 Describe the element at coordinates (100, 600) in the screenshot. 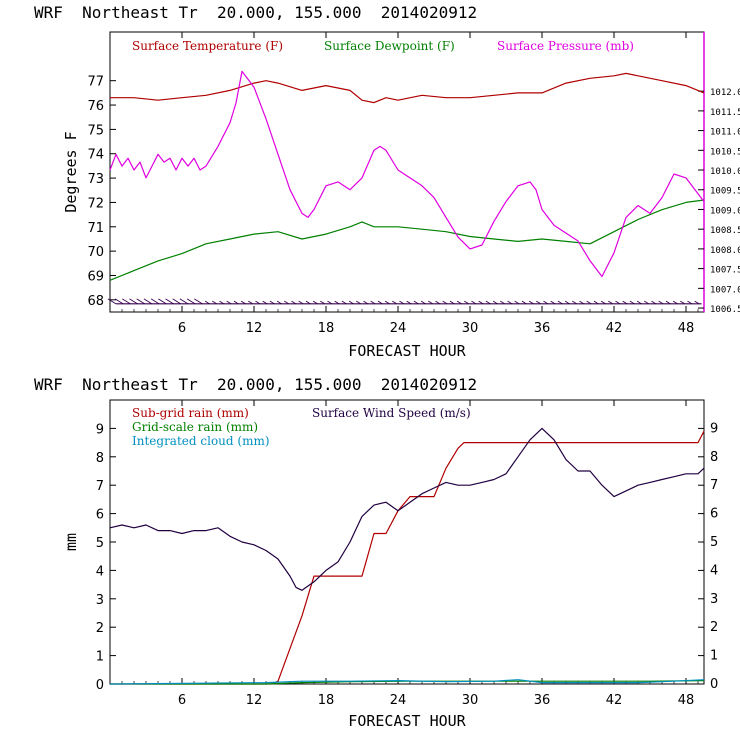

I see `y-tick-label: 3` at that location.